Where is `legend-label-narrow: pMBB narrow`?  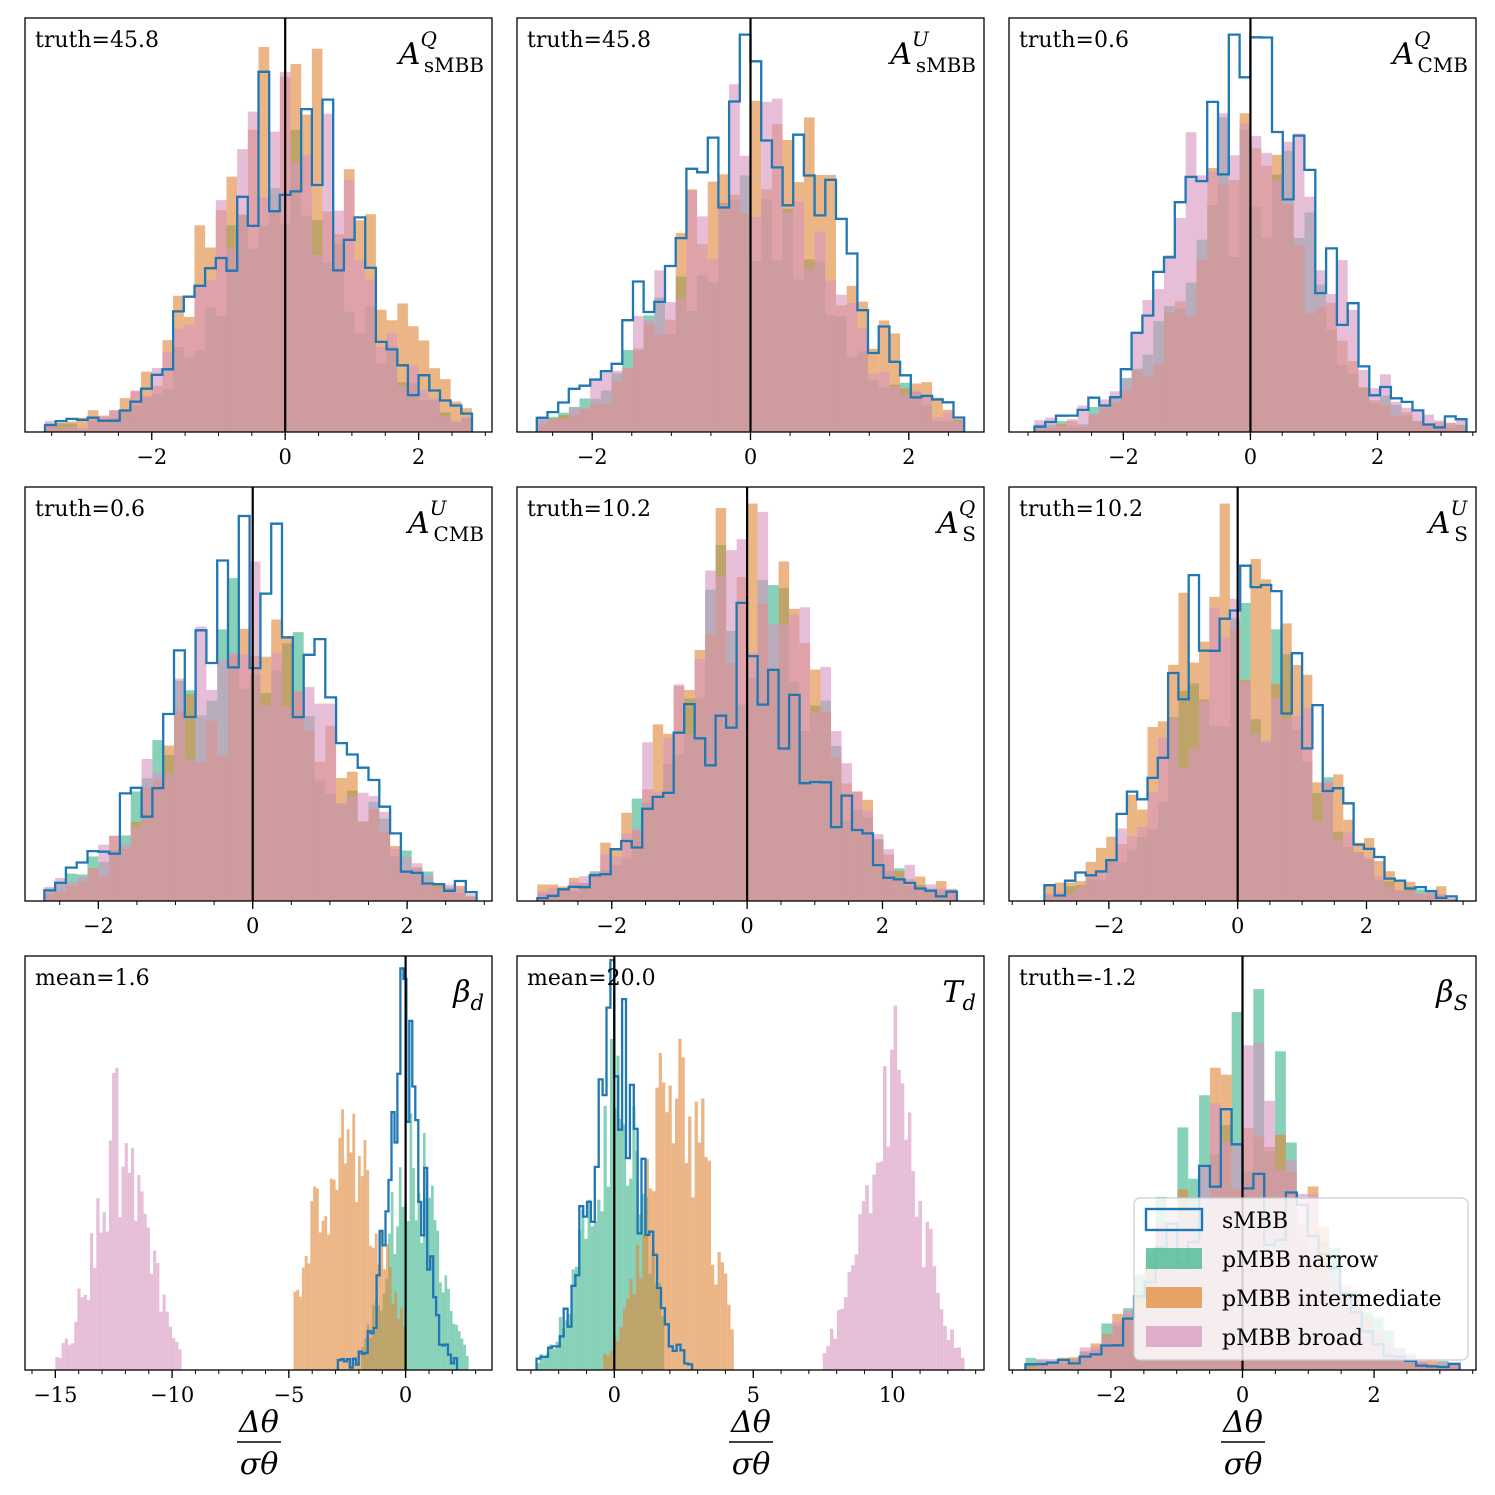 legend-label-narrow: pMBB narrow is located at coordinates (1300, 1260).